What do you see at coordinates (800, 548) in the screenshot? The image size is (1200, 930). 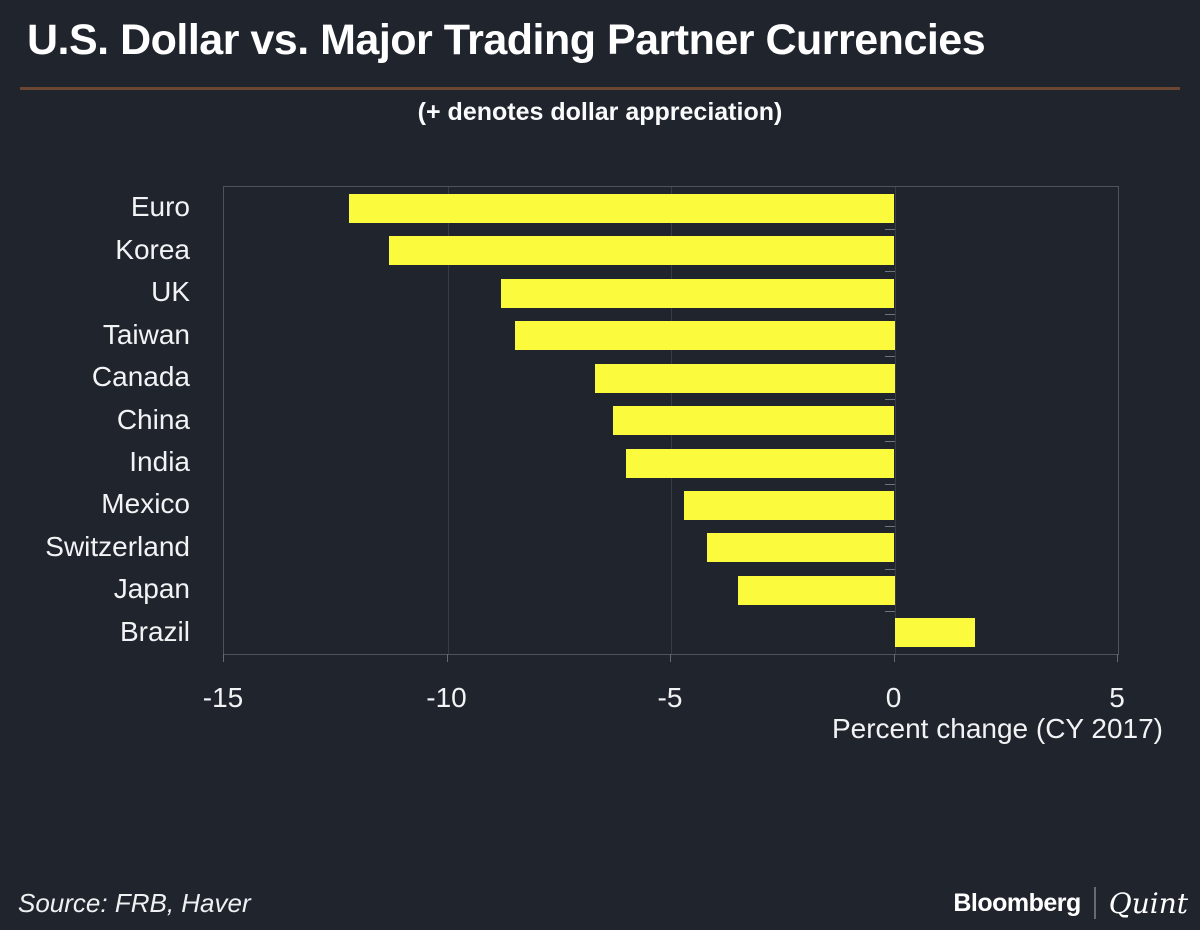 I see `bar-switzerland` at bounding box center [800, 548].